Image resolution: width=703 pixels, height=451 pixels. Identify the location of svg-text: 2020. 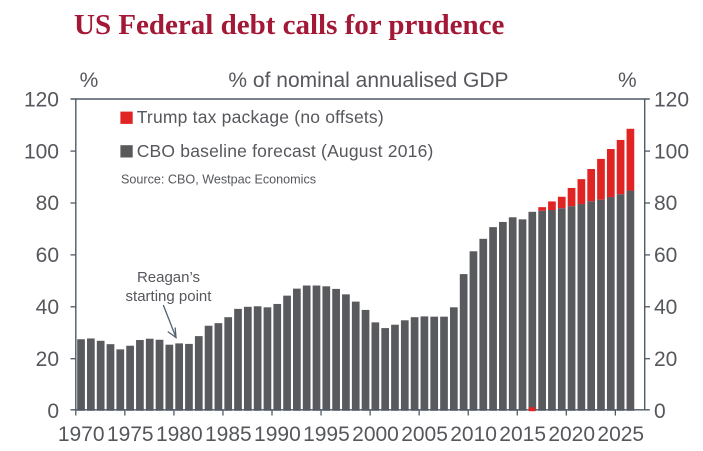
(571, 434).